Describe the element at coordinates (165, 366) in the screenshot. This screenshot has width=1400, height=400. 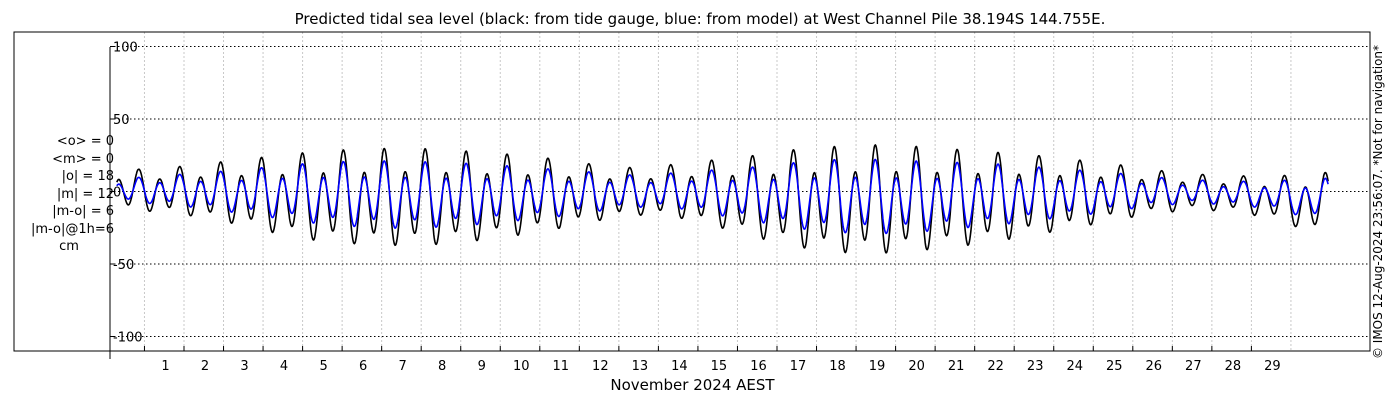
I see `x-tick-label: 1` at that location.